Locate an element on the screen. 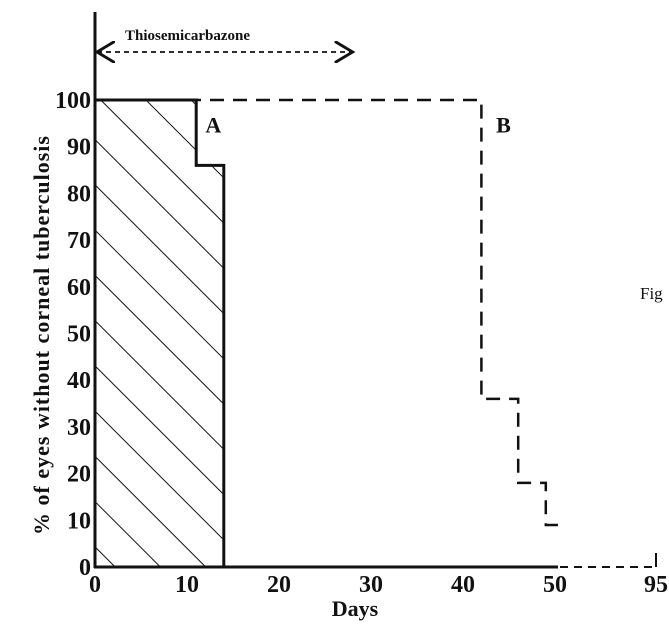 Image resolution: width=669 pixels, height=629 pixels. x-tick-label: 20 is located at coordinates (279, 585).